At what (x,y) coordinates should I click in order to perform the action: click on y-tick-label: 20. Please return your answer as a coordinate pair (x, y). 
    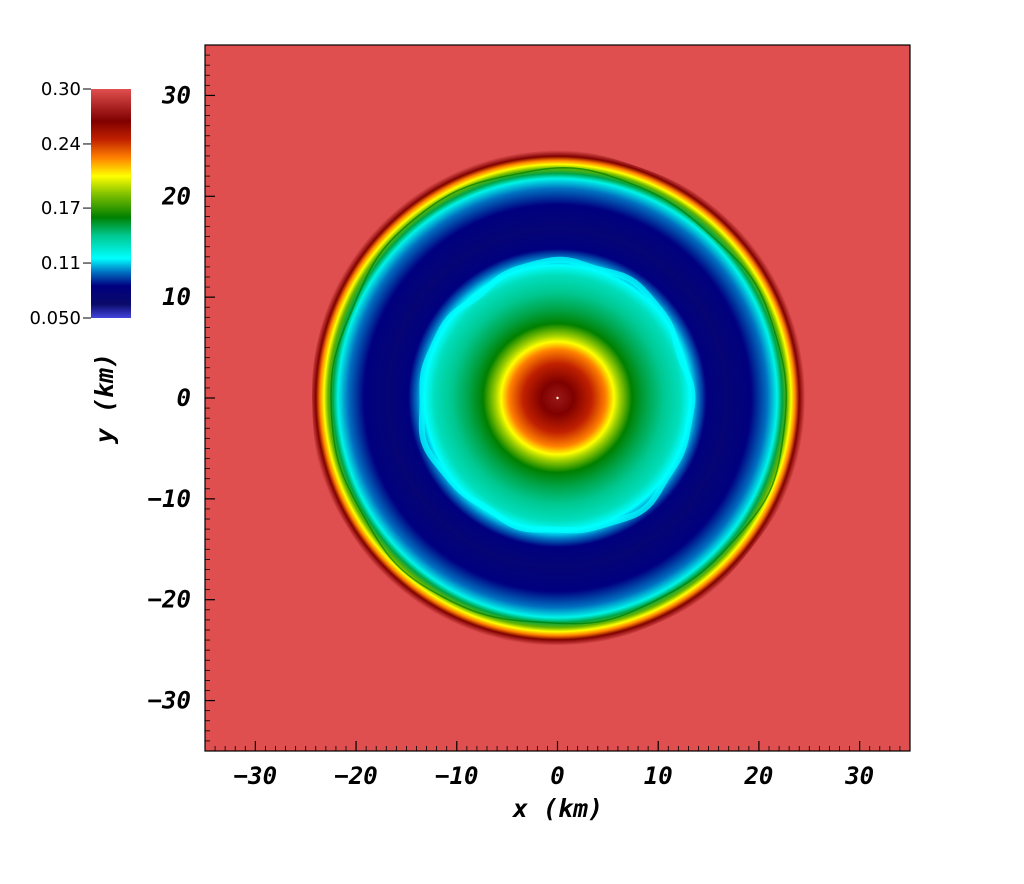
    Looking at the image, I should click on (176, 196).